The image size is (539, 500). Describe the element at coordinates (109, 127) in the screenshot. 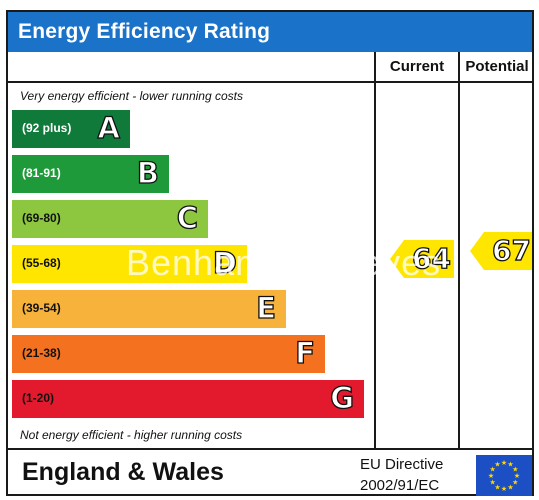

I see `band-letter: A` at that location.